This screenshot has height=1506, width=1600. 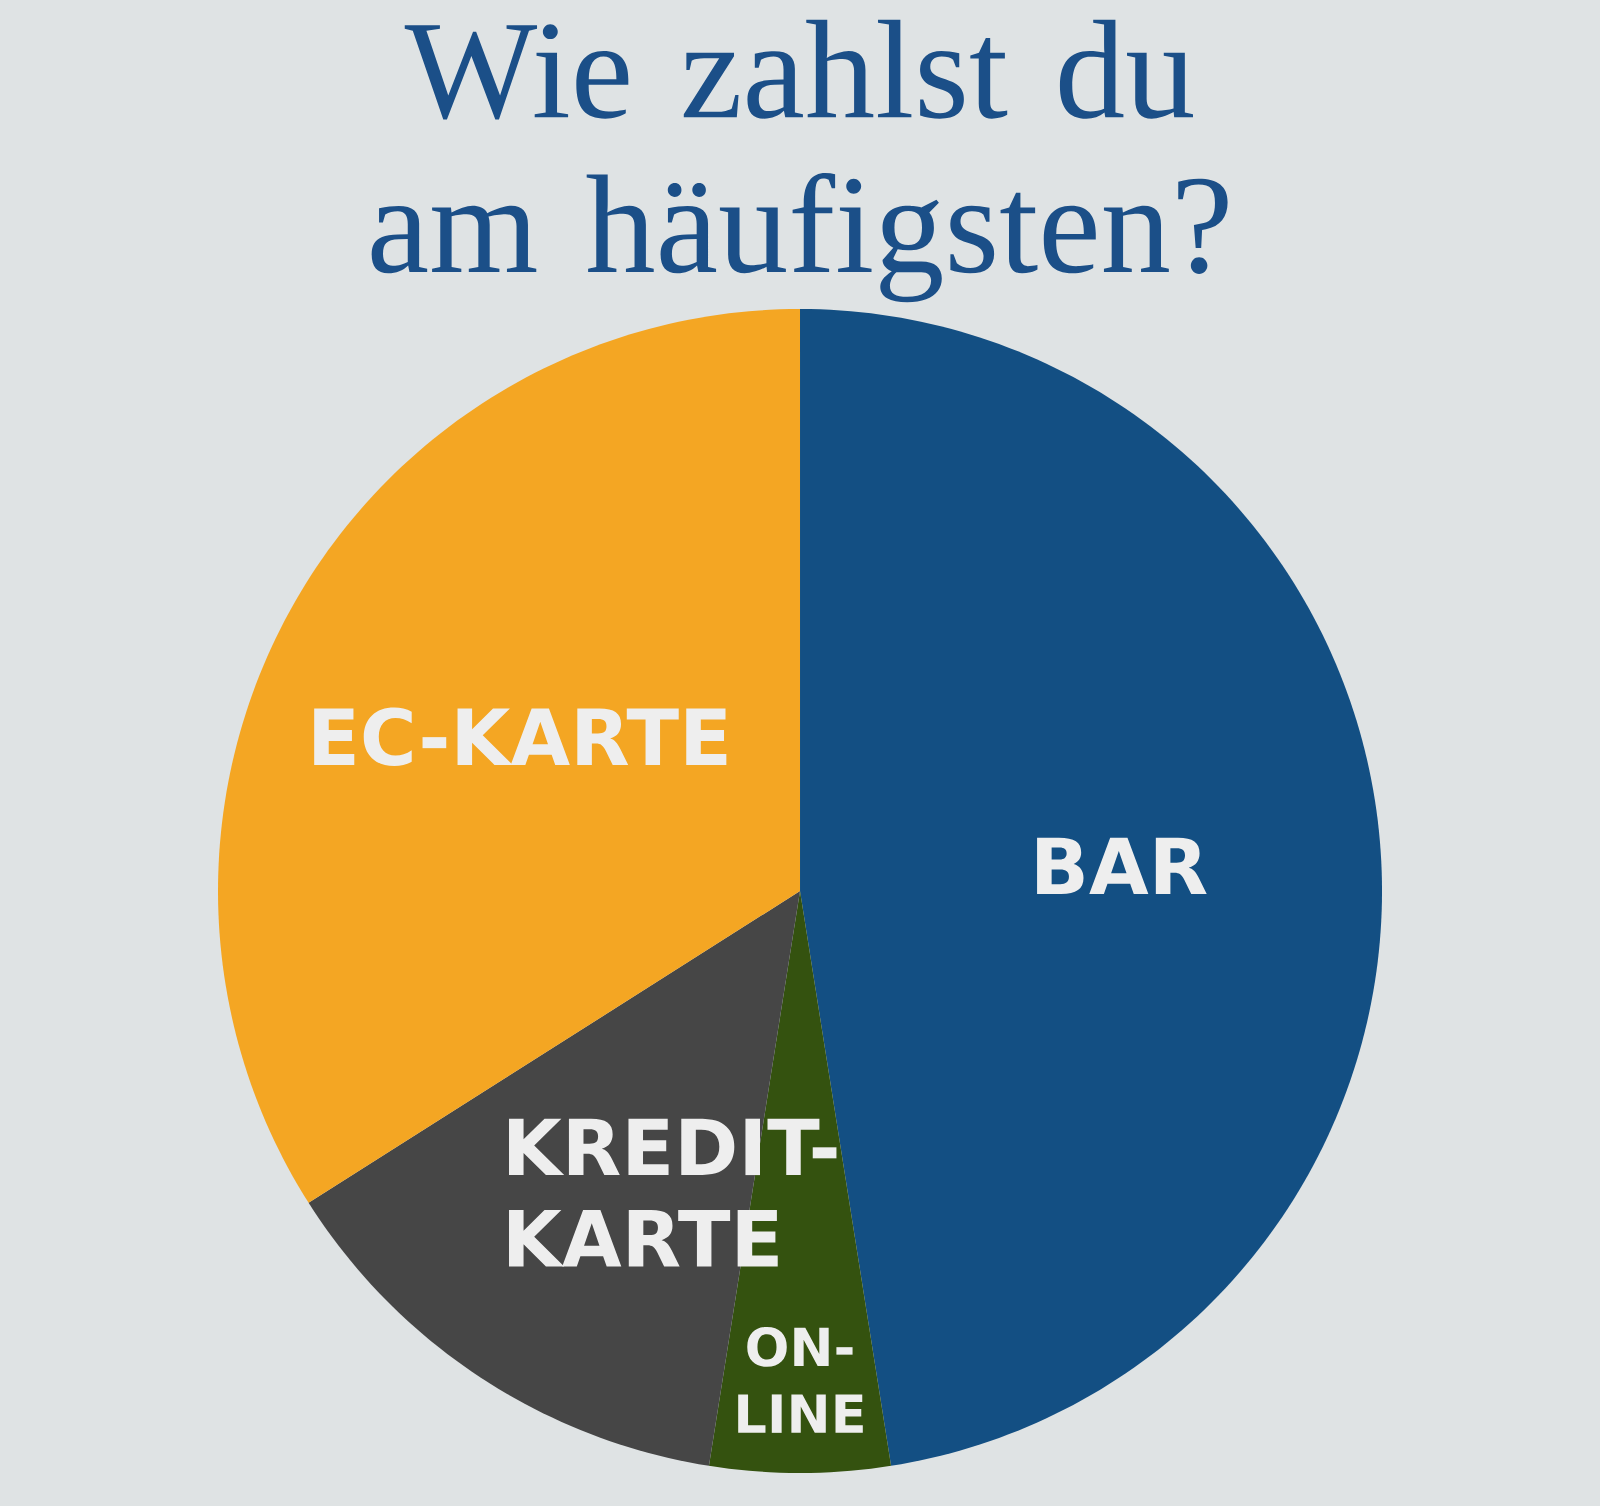 I want to click on slice-label: KREDIT-KARTE, so click(x=673, y=1192).